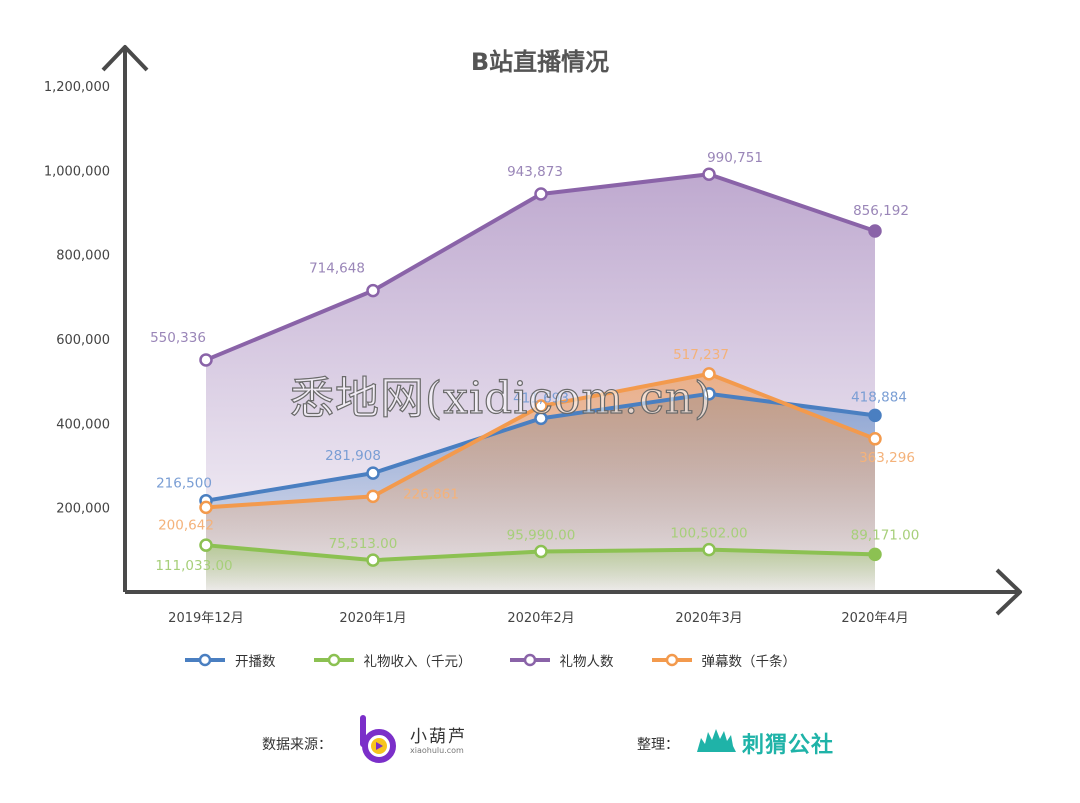 The image size is (1080, 803). What do you see at coordinates (178, 338) in the screenshot?
I see `data-label: 550,336` at bounding box center [178, 338].